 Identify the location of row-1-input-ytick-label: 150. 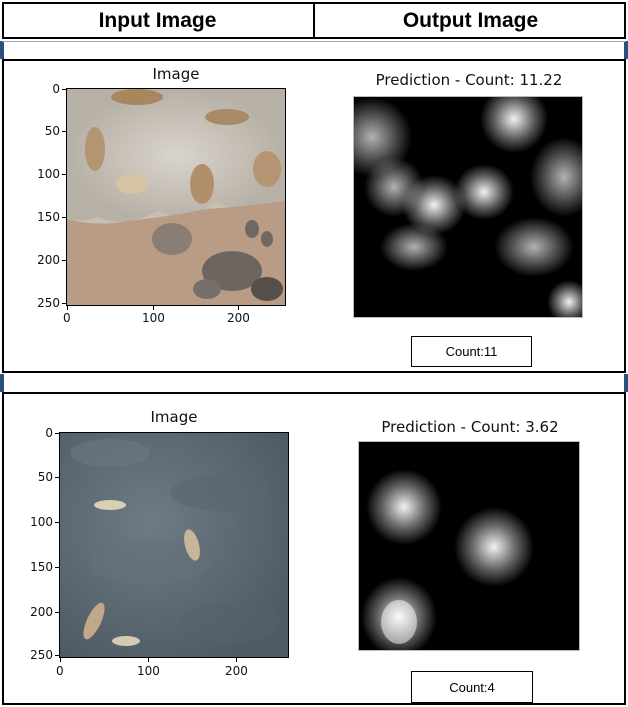
(48, 217).